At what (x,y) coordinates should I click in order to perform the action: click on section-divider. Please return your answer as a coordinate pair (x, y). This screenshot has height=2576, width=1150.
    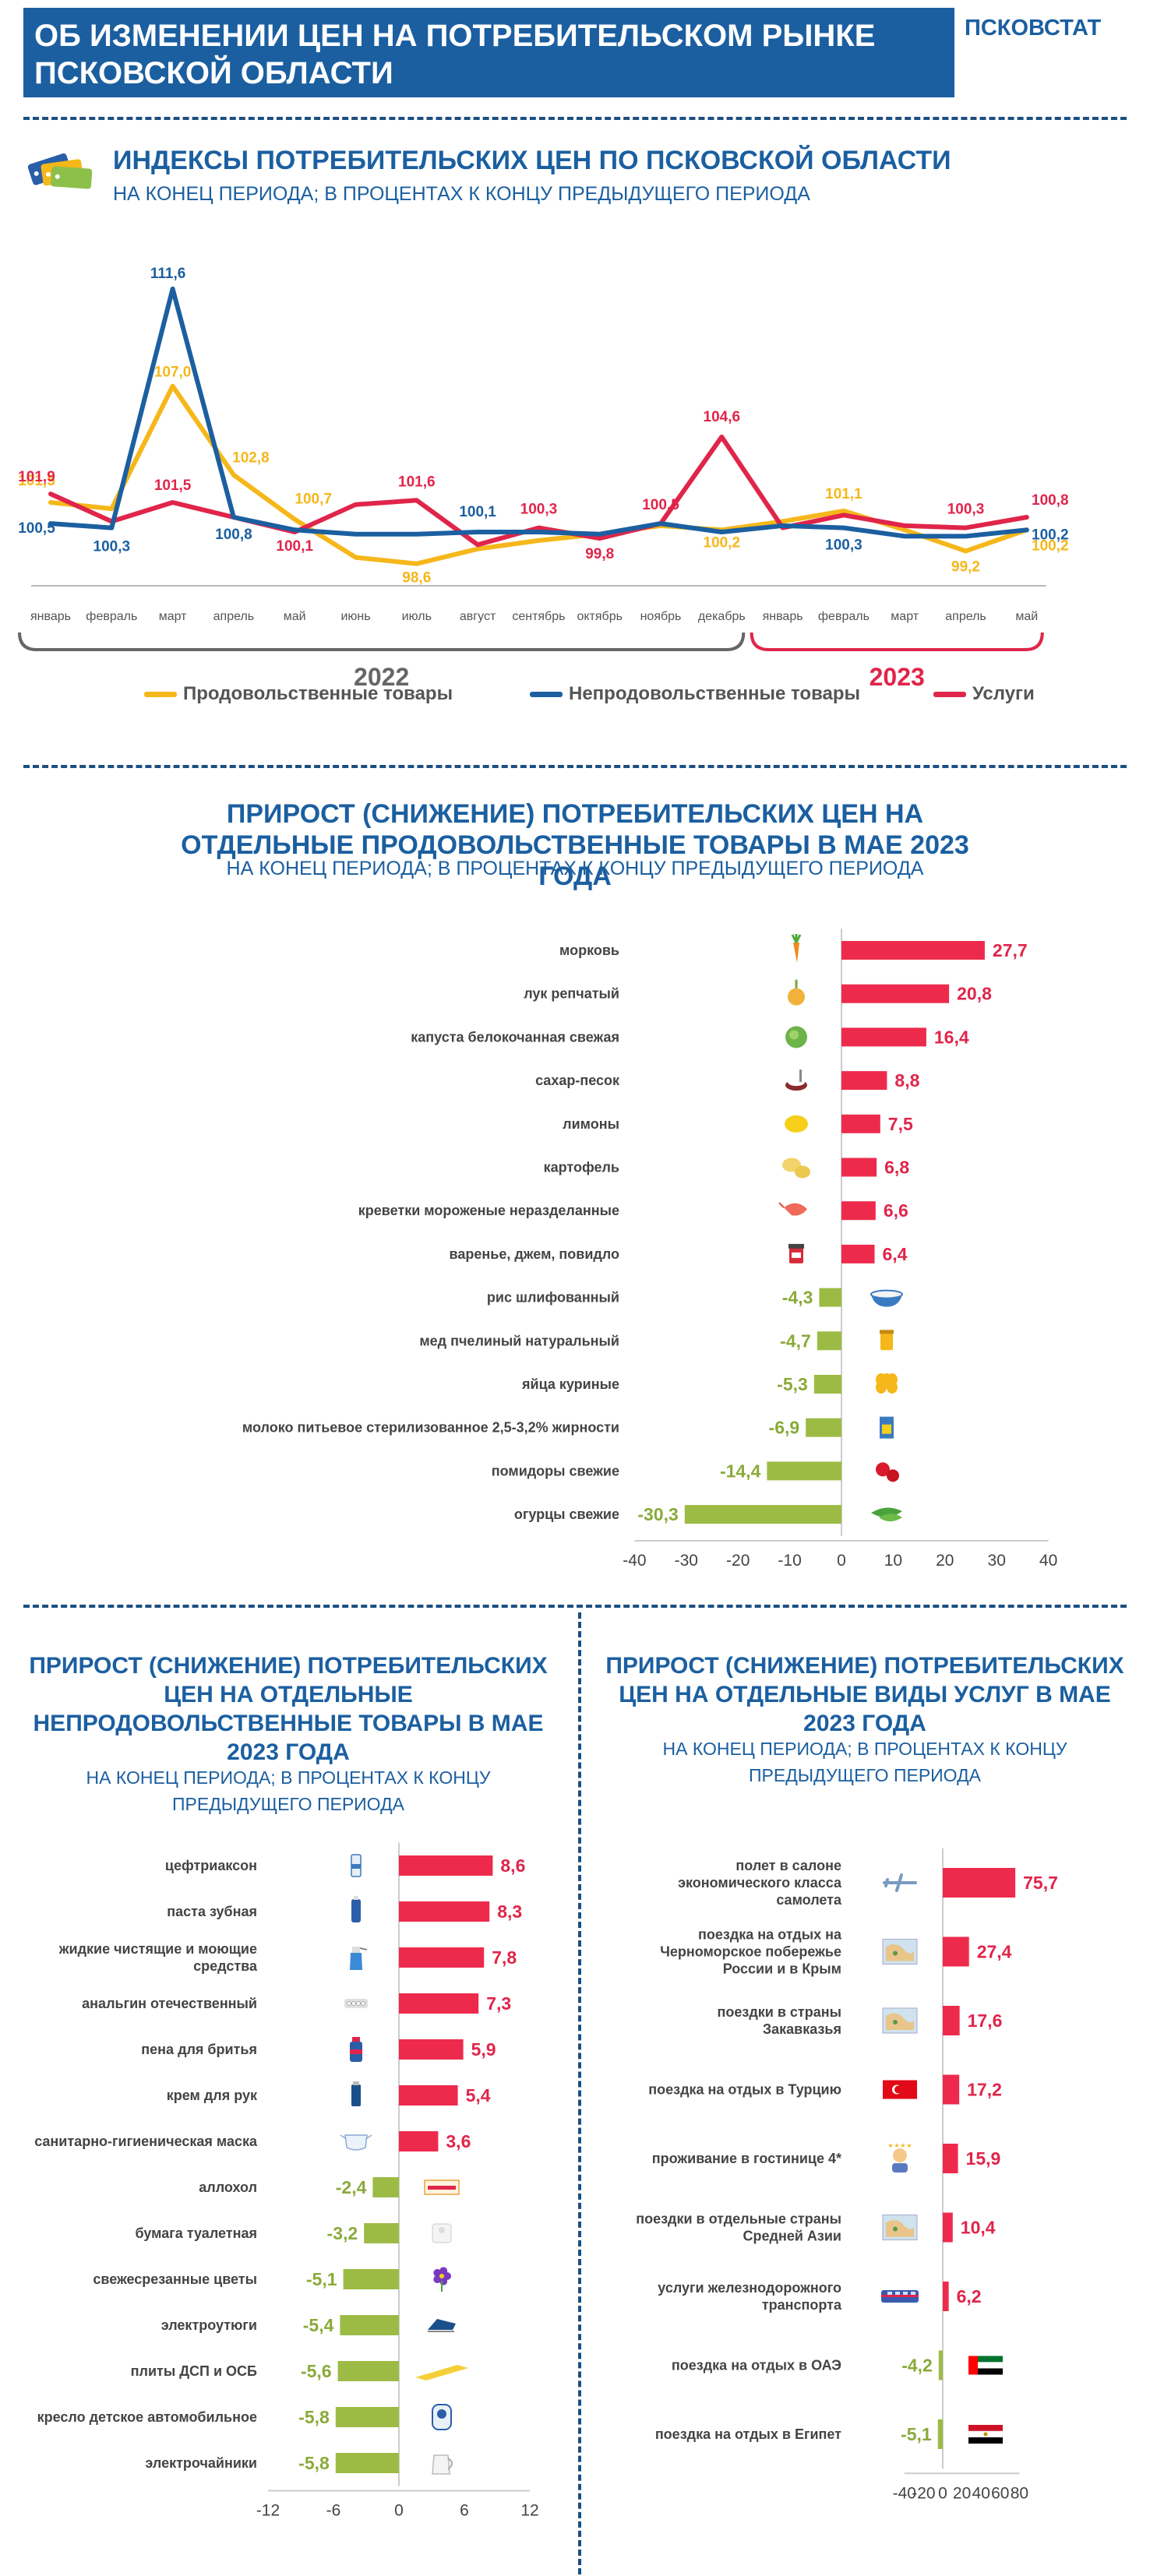
    Looking at the image, I should click on (575, 1607).